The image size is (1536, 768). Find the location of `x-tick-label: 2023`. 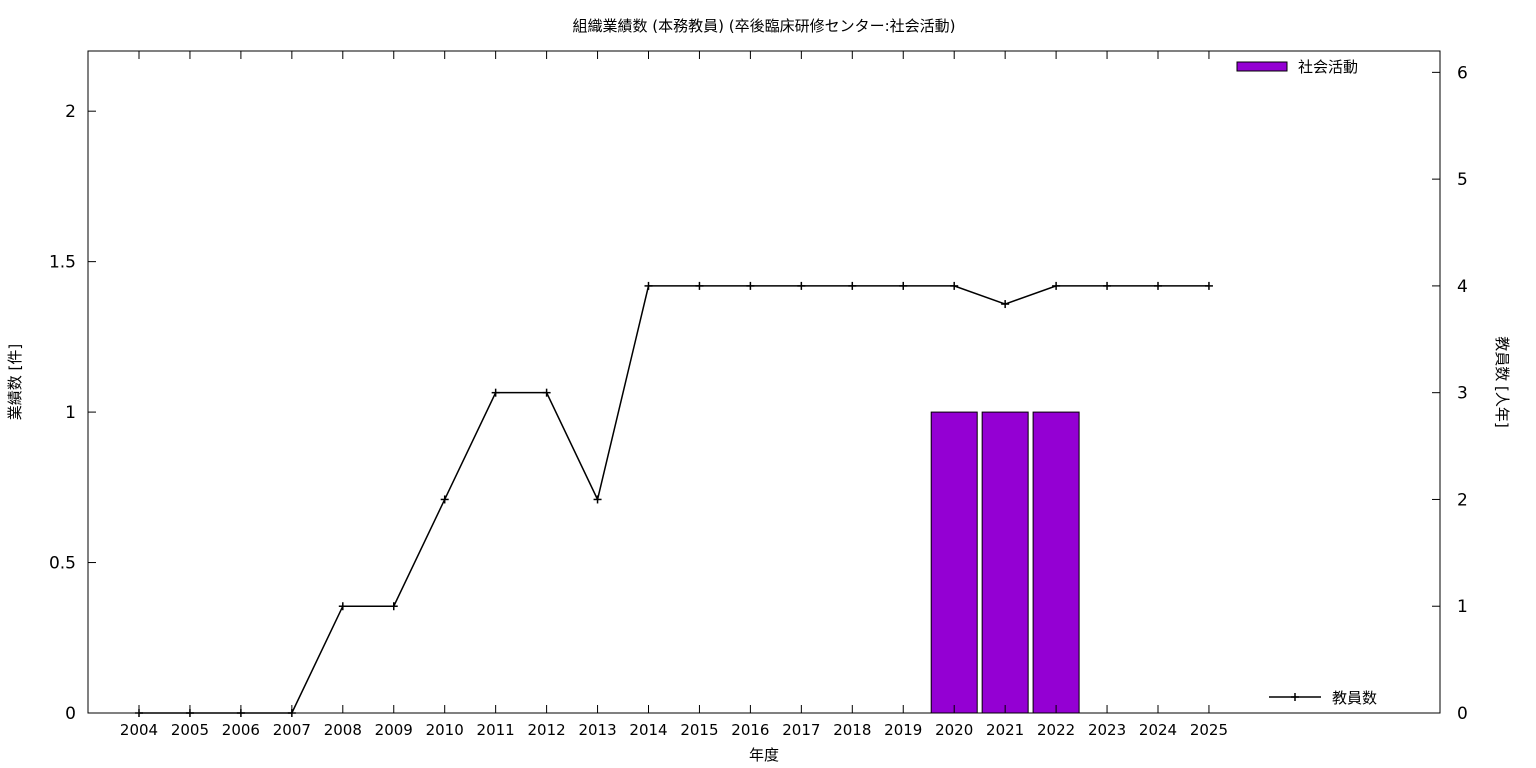

x-tick-label: 2023 is located at coordinates (1107, 730).